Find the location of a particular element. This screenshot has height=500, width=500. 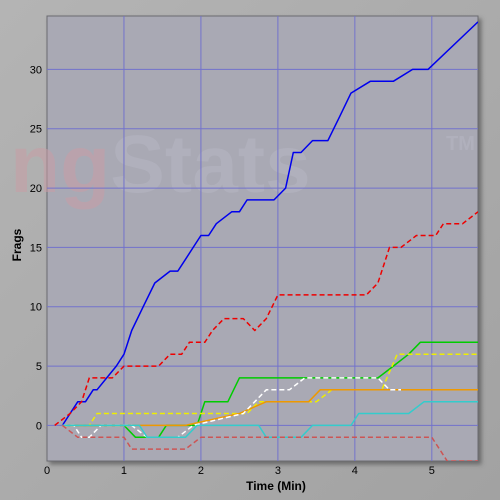

x-tick-label-2: 2 is located at coordinates (201, 471).